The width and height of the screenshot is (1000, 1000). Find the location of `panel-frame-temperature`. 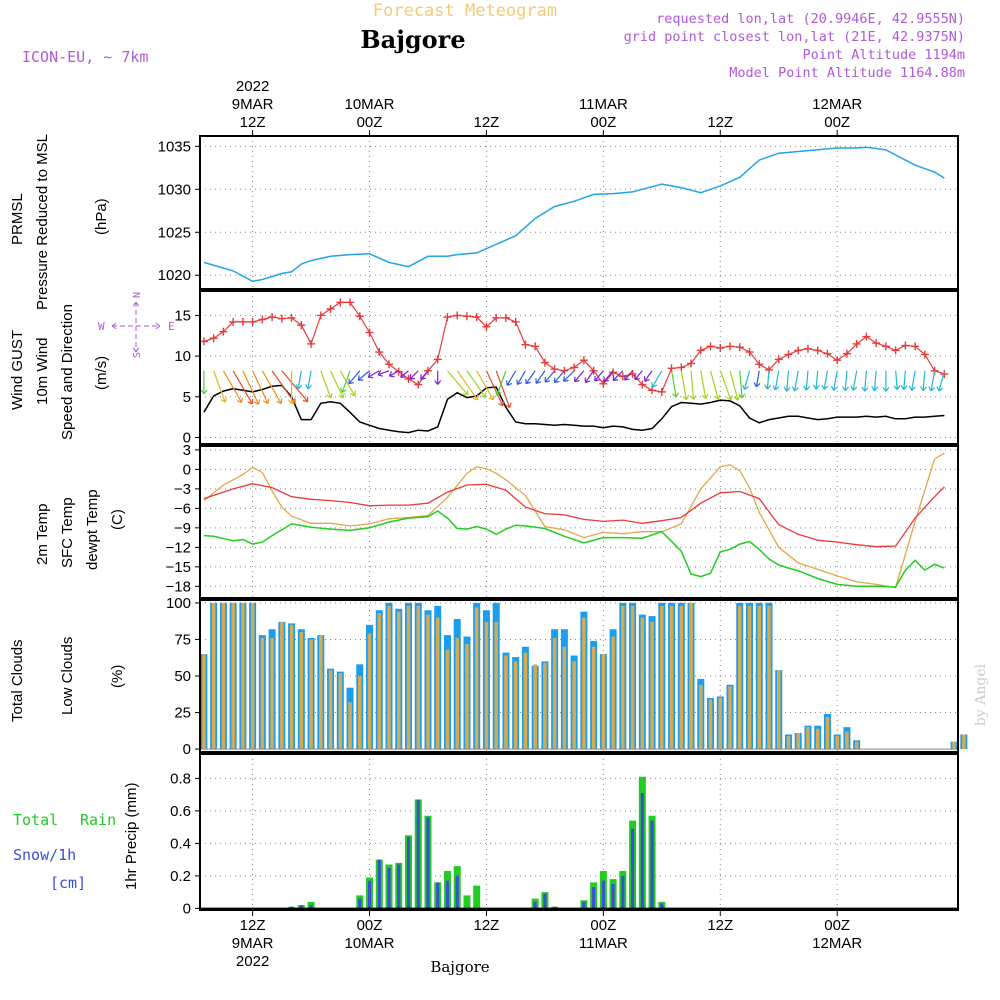

panel-frame-temperature is located at coordinates (579, 522).